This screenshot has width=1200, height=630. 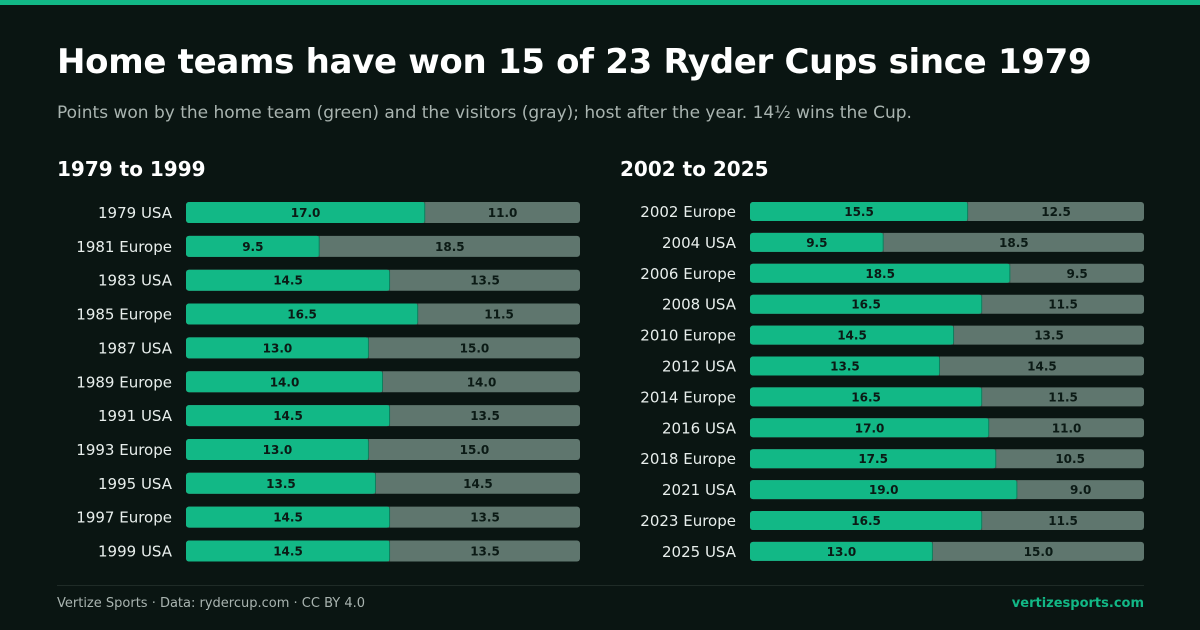 What do you see at coordinates (699, 428) in the screenshot?
I see `row-label: 2016 USA` at bounding box center [699, 428].